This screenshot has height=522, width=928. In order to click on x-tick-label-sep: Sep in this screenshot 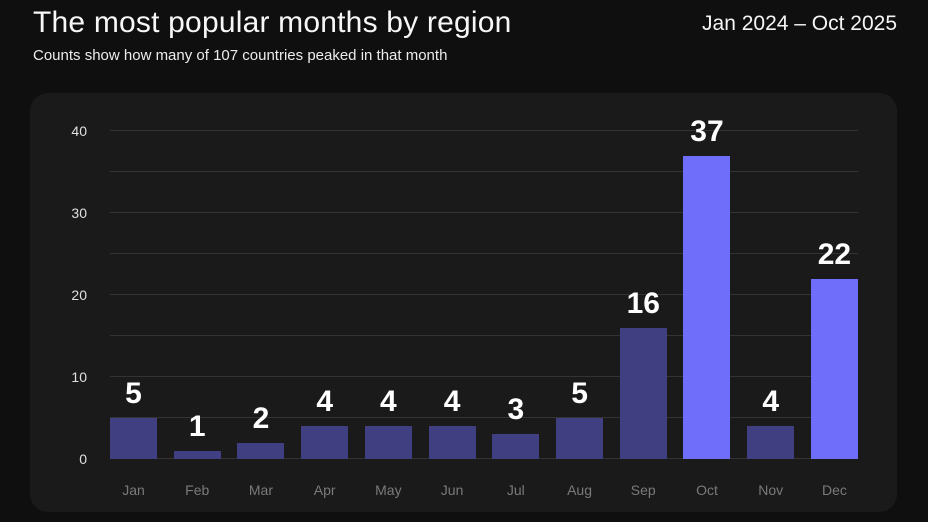, I will do `click(643, 490)`.